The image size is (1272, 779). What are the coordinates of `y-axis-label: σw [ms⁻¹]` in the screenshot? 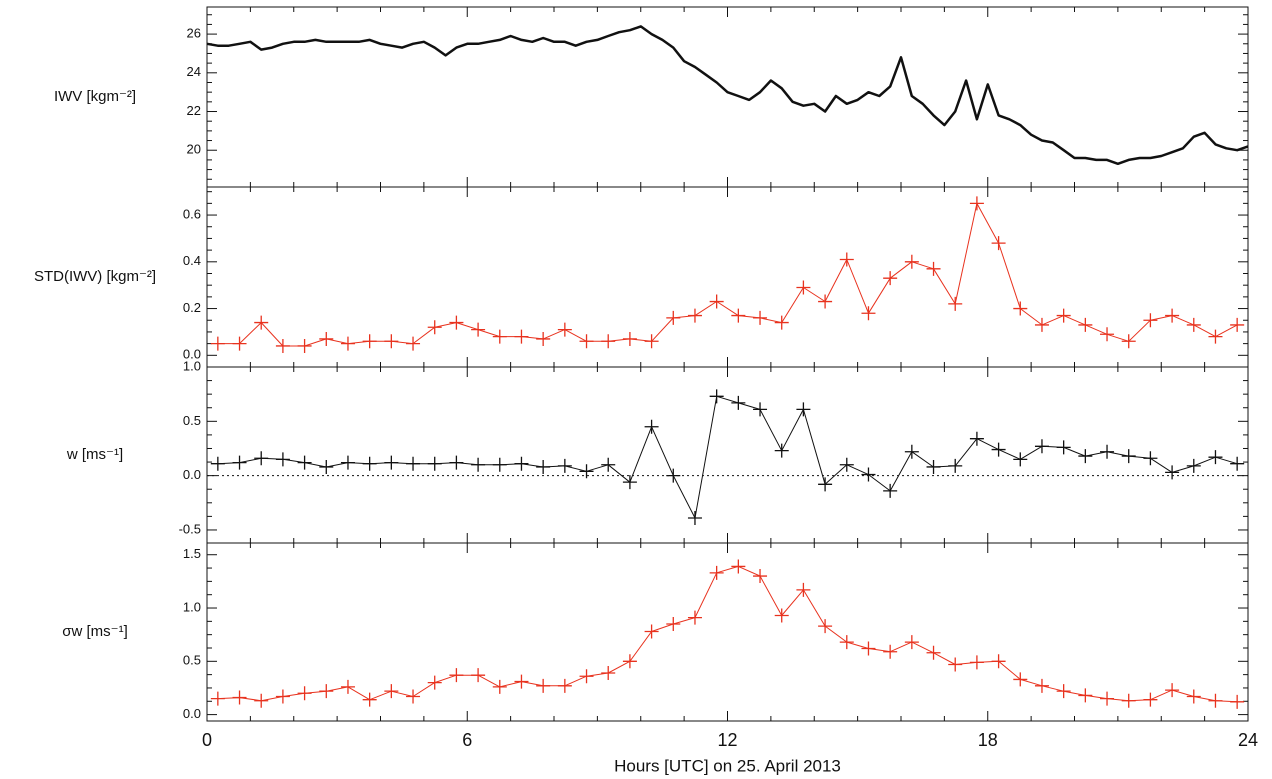 It's located at (95, 631).